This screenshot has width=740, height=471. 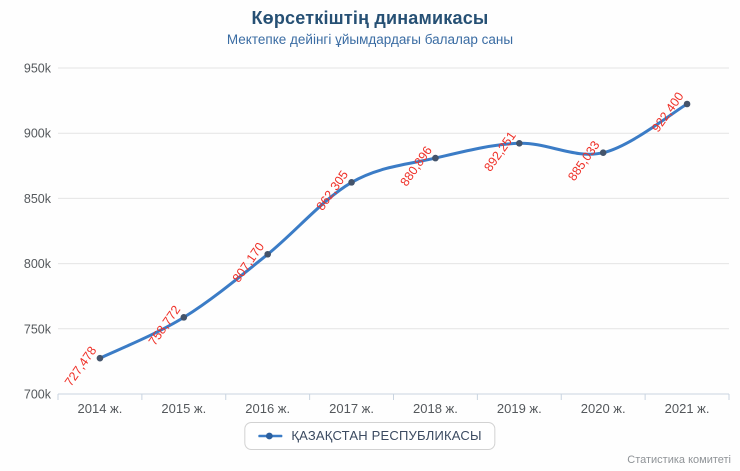 What do you see at coordinates (38, 395) in the screenshot?
I see `y-axis-label: 700k` at bounding box center [38, 395].